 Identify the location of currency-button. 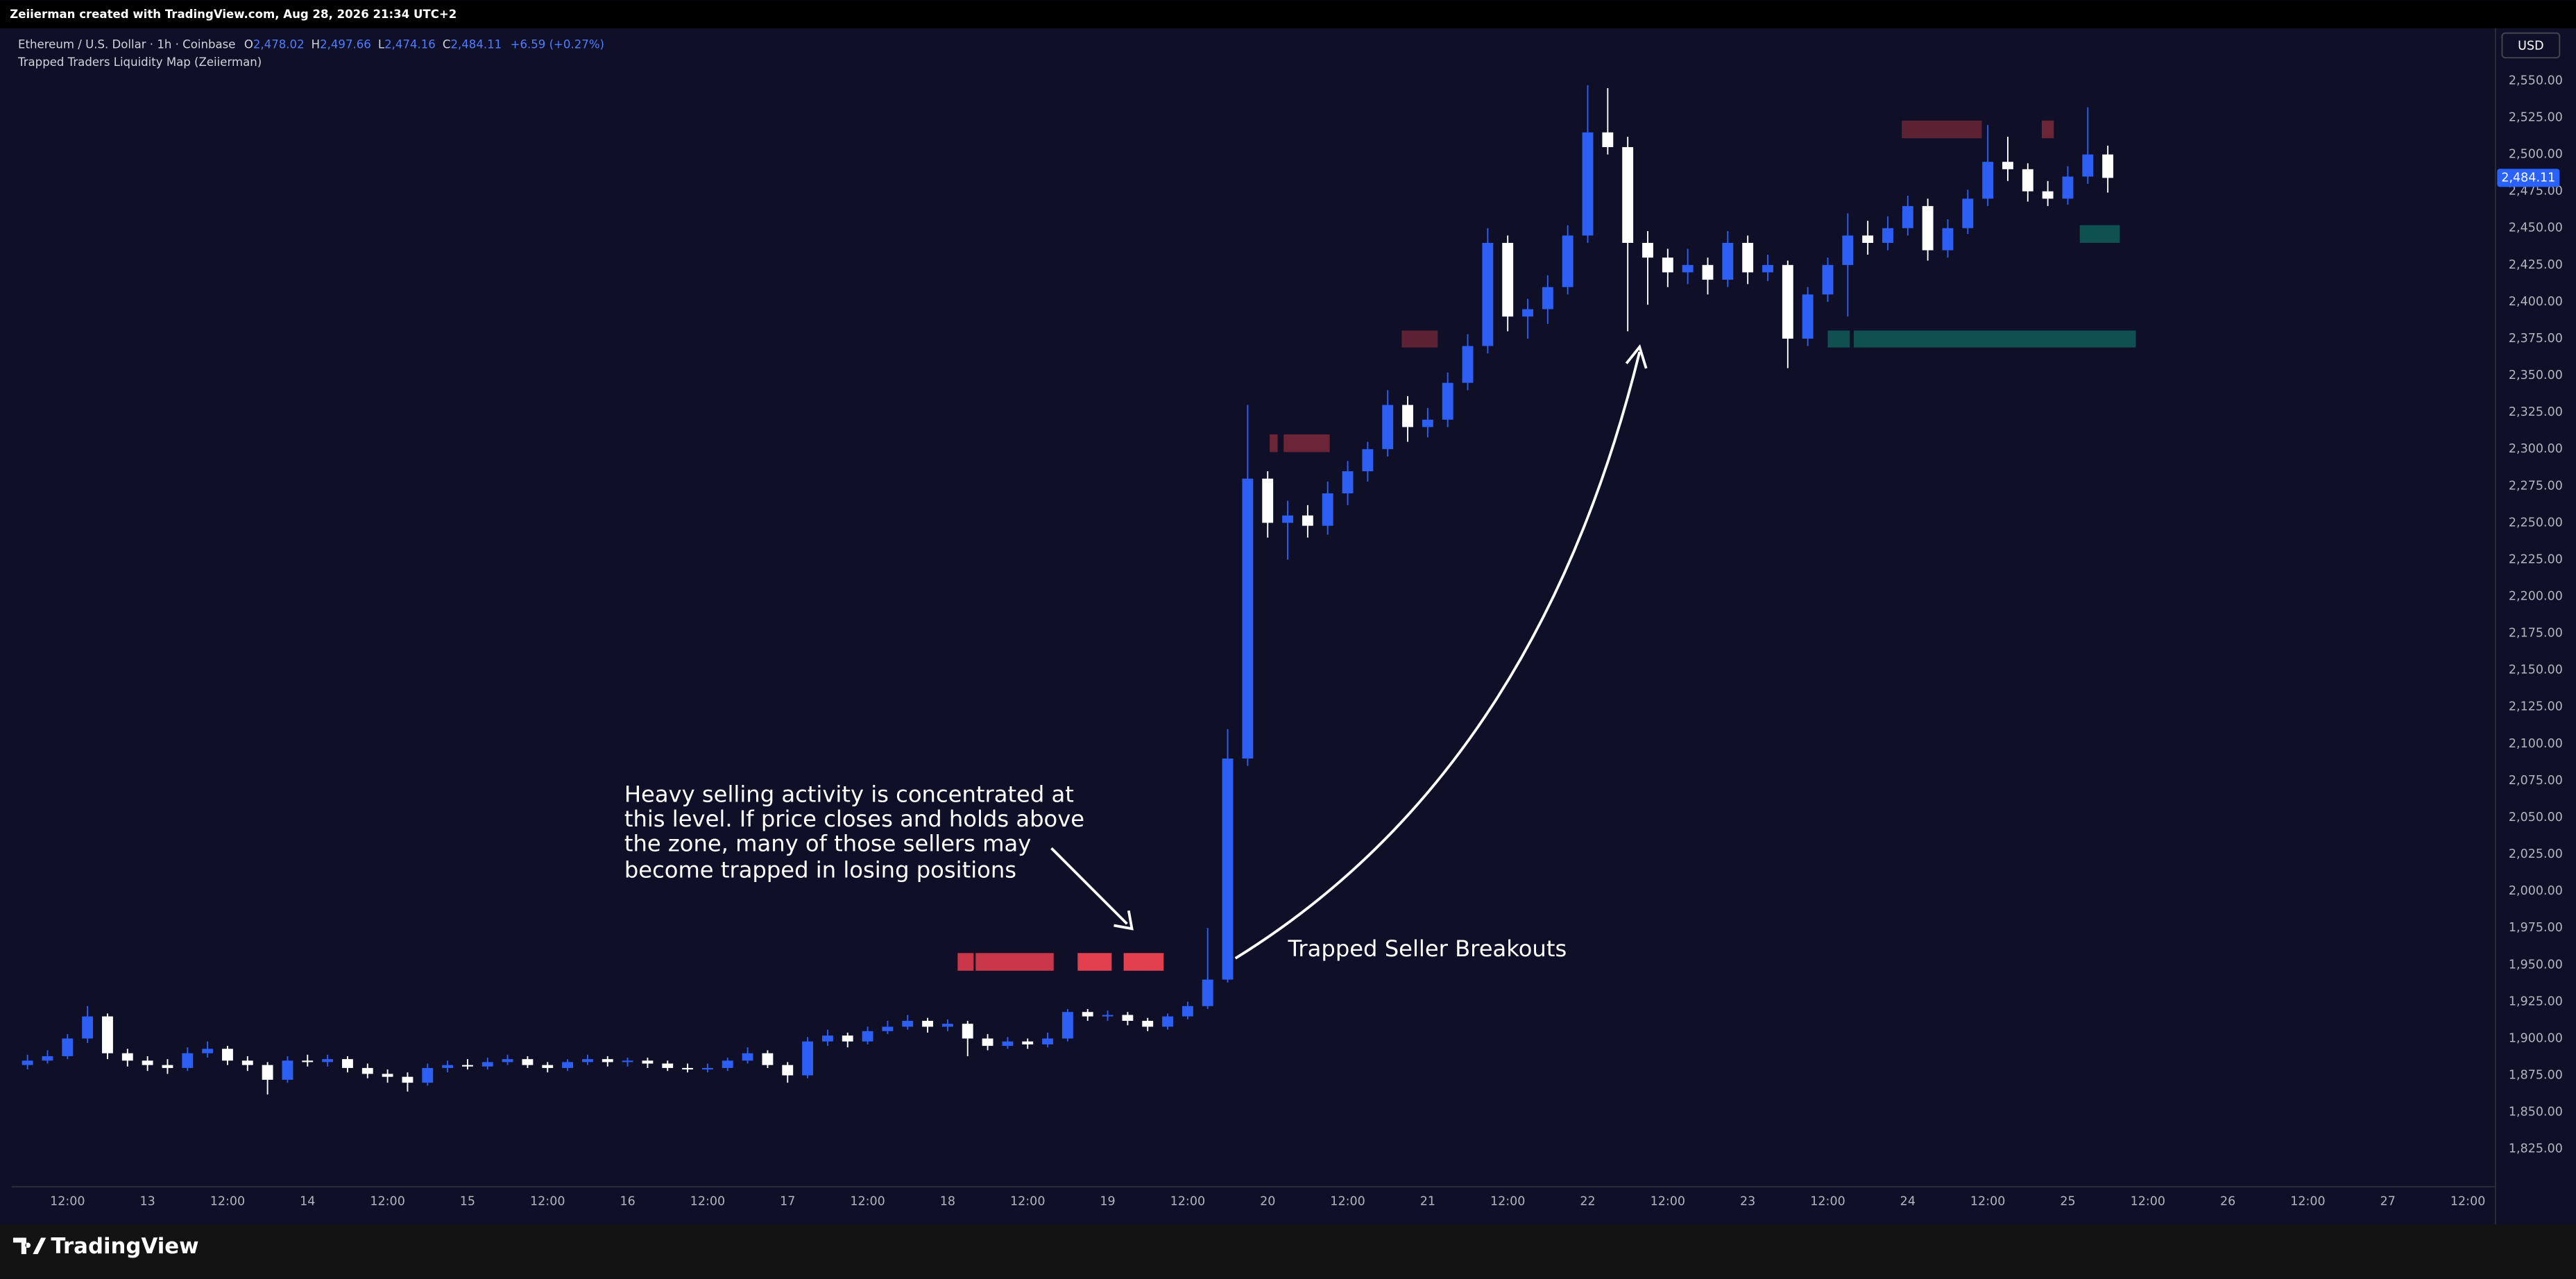
(2531, 45).